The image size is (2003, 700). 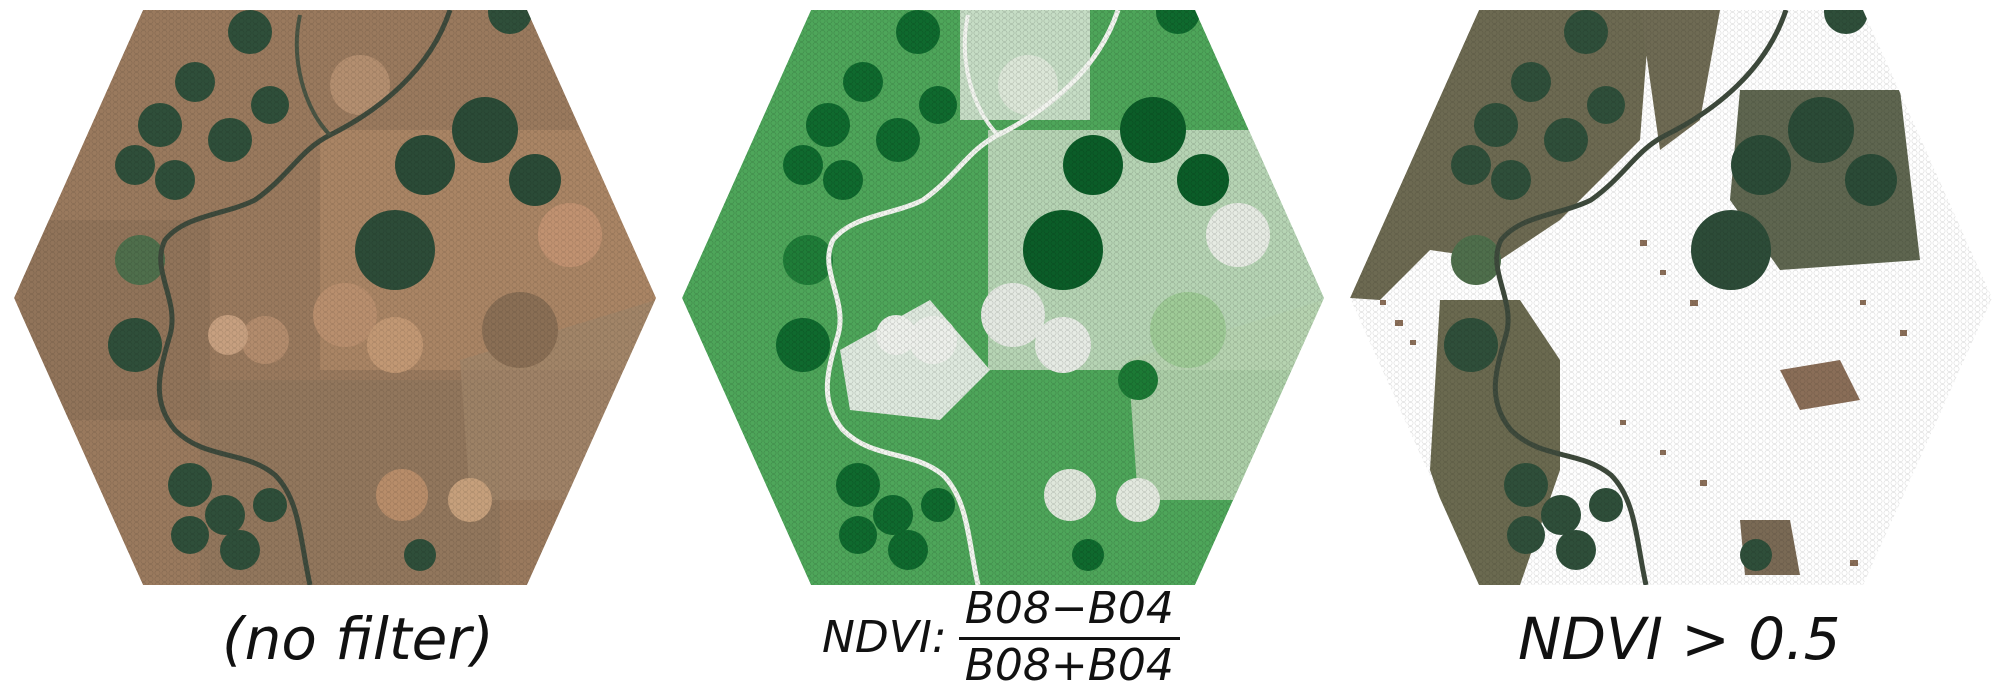 I want to click on caption-ndvi-formula: NDVI: B08−B04 B08+B04, so click(x=1001, y=637).